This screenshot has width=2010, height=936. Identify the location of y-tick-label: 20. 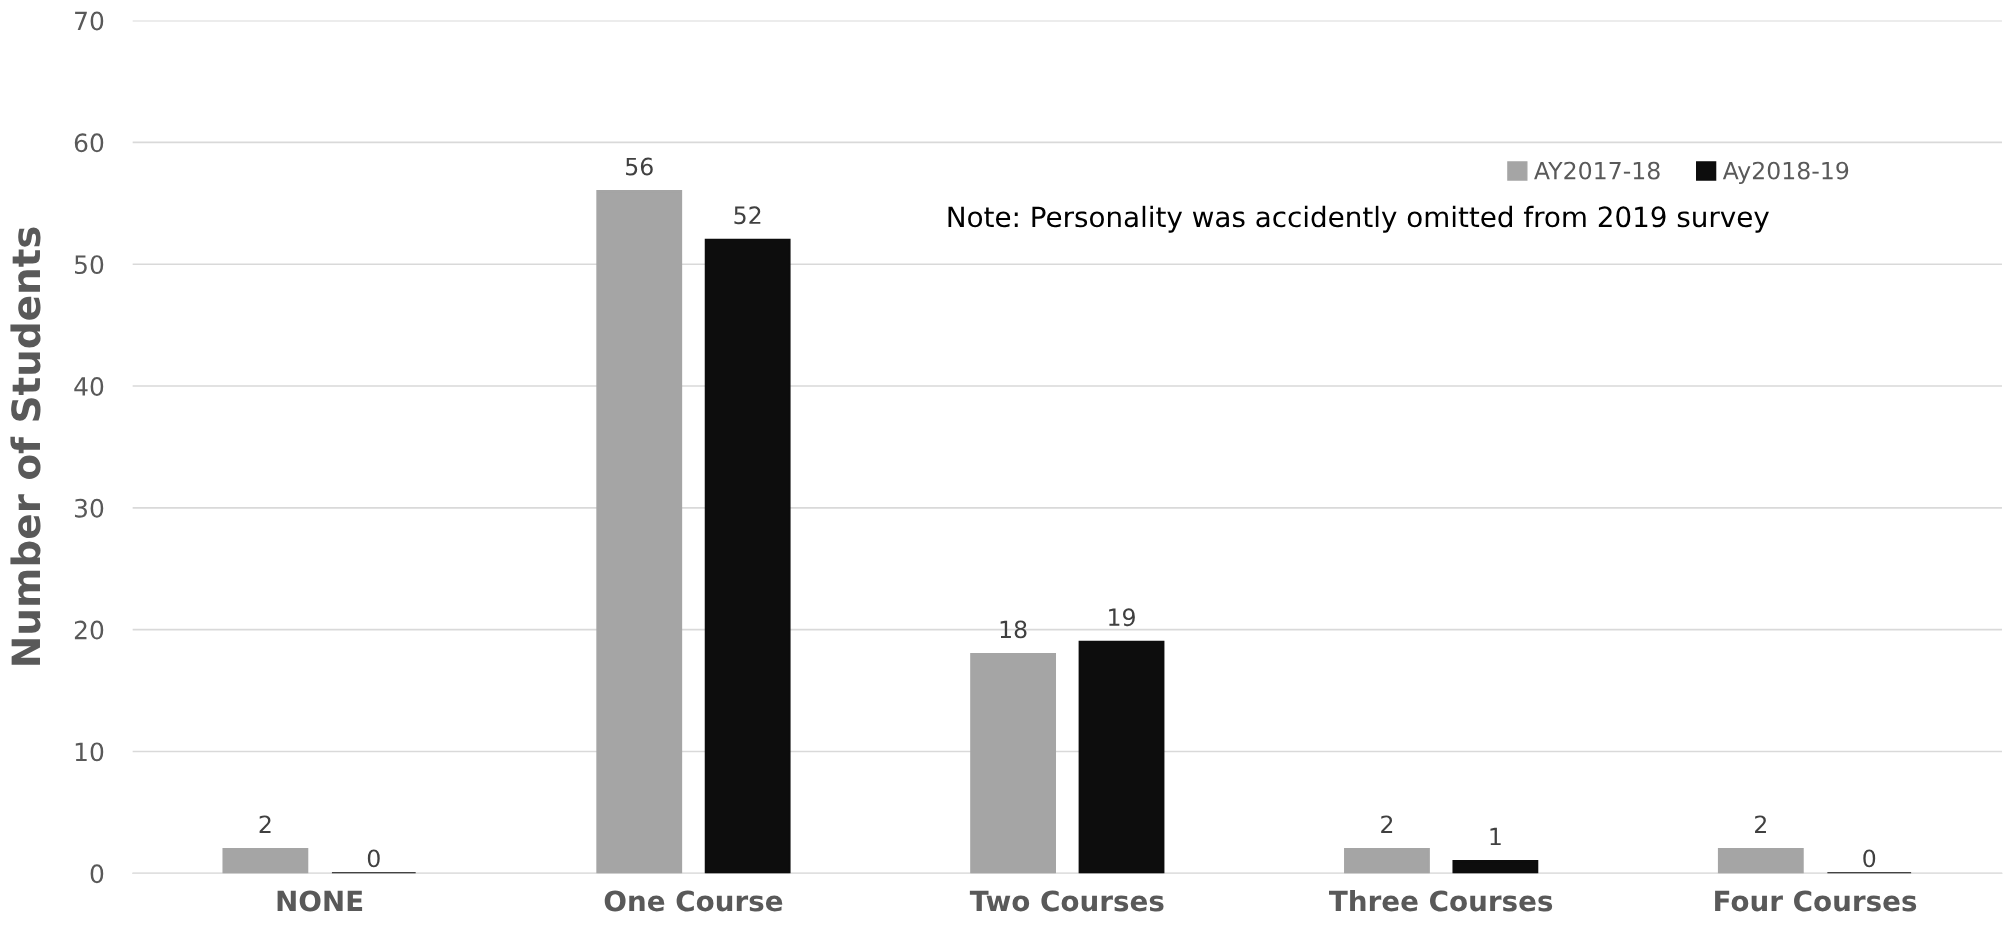
(89, 630).